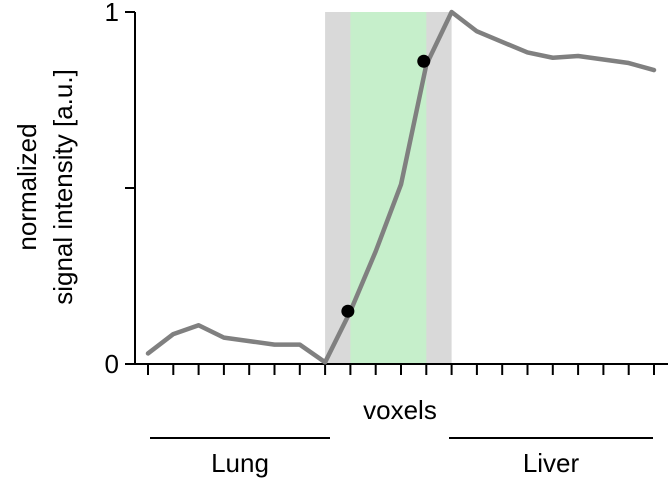  I want to click on y-tick-label-0: 0, so click(112, 364).